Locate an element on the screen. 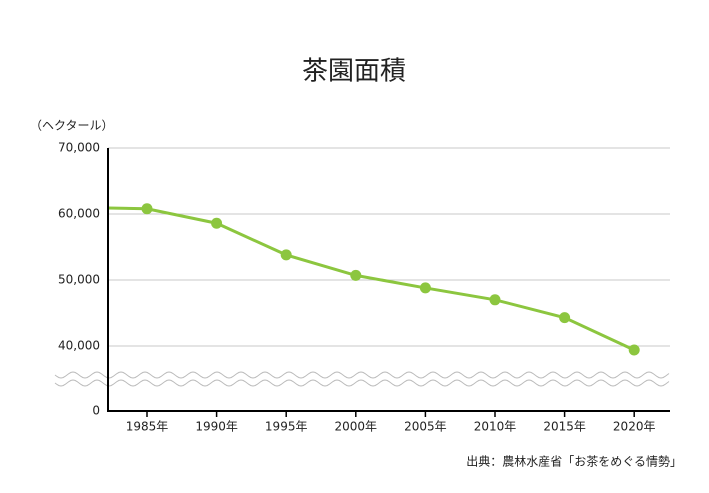  y-tick-label: 40,000 is located at coordinates (79, 346).